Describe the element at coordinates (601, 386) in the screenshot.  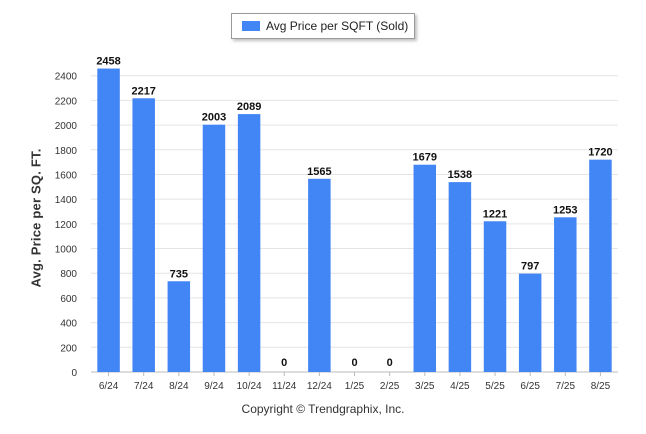
I see `x-tick-label: 8/25` at that location.